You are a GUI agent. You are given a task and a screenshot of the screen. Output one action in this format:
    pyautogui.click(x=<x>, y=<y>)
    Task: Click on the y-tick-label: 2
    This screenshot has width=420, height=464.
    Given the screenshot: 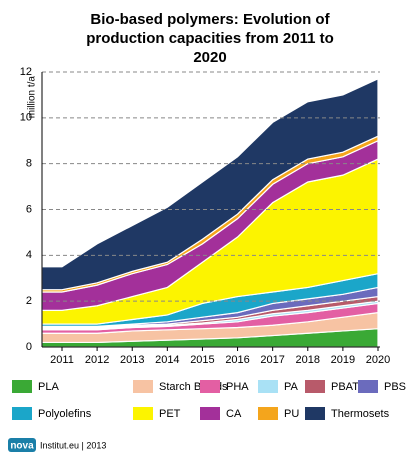 What is the action you would take?
    pyautogui.click(x=29, y=301)
    